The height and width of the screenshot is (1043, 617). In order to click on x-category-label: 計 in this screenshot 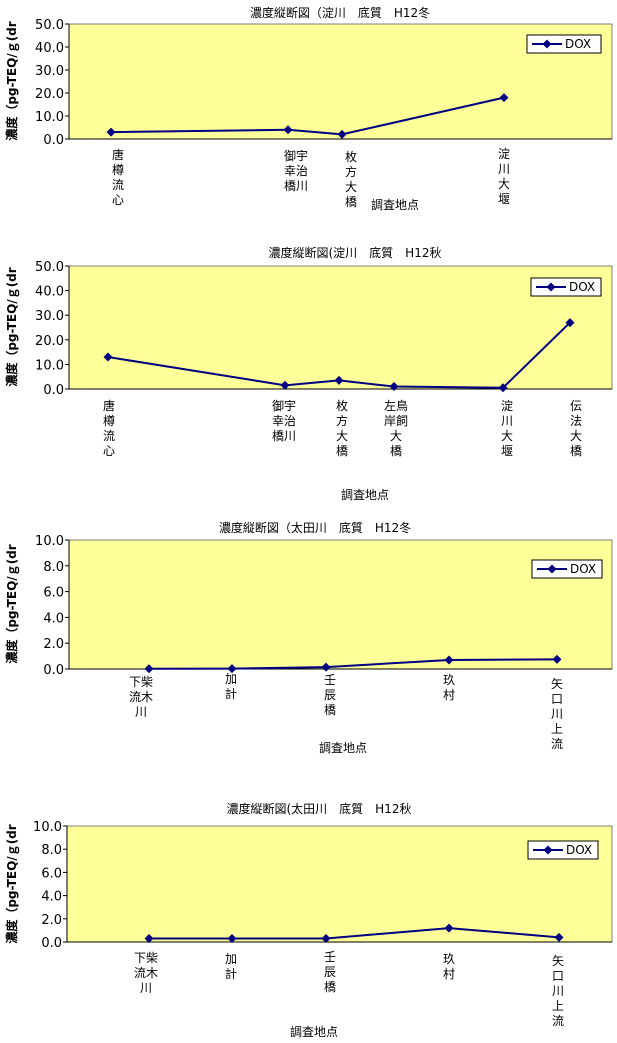, I will do `click(231, 693)`.